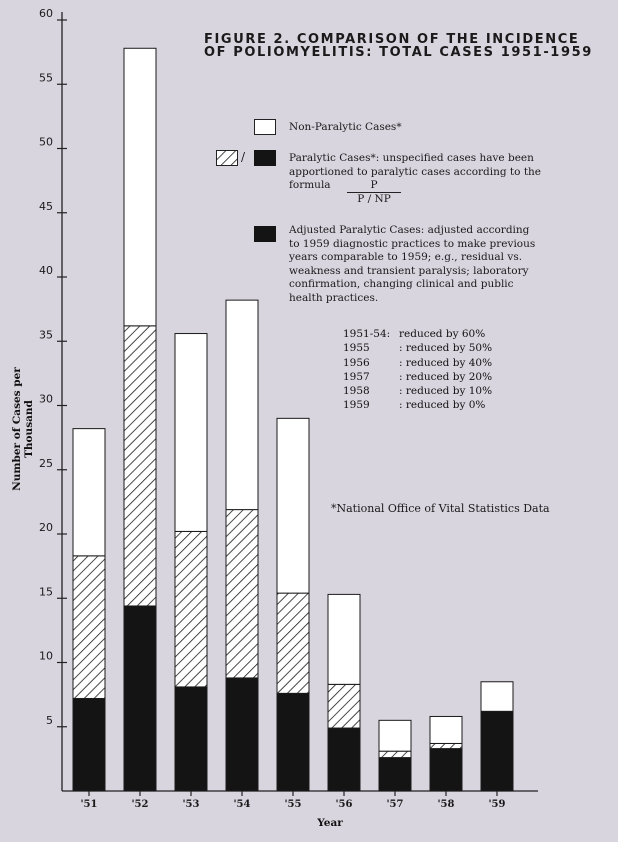  What do you see at coordinates (398, 52) in the screenshot?
I see `chart-title-line-2: OF POLIOMYELITIS: TOTAL CASES 1951-1959` at bounding box center [398, 52].